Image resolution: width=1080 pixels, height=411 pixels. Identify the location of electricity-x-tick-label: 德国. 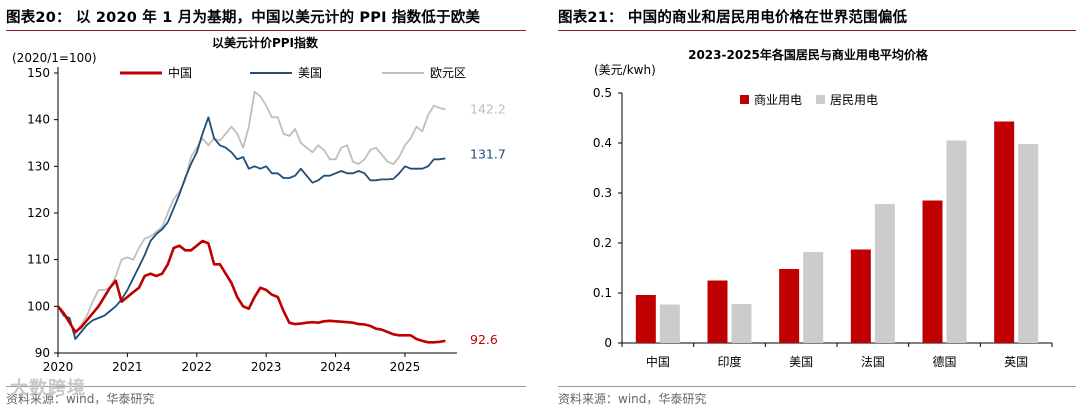
(944, 361).